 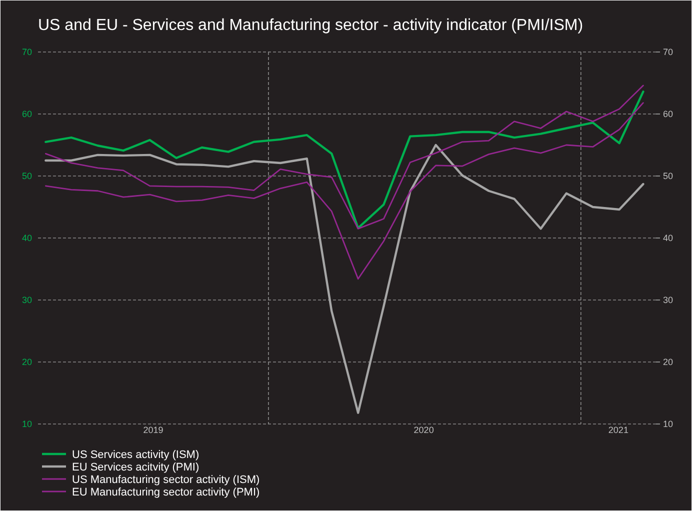 What do you see at coordinates (668, 238) in the screenshot?
I see `y2-tick-label: 40` at bounding box center [668, 238].